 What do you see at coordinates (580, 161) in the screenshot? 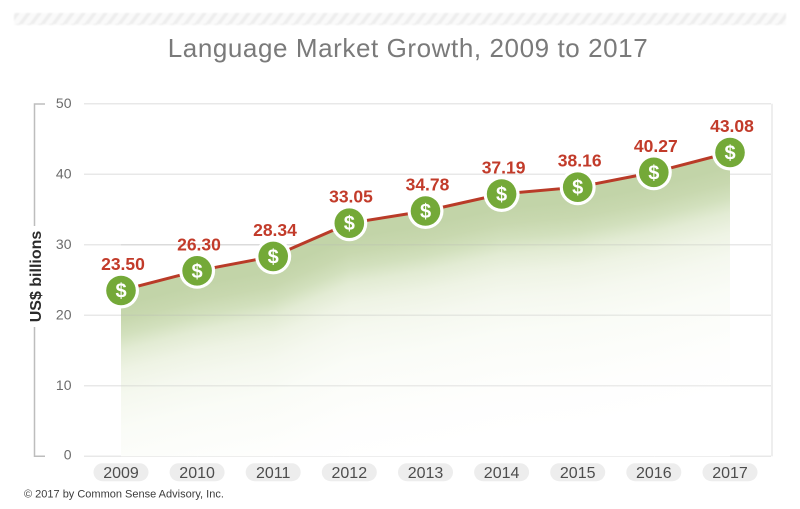
I see `svg-text: 38.16` at bounding box center [580, 161].